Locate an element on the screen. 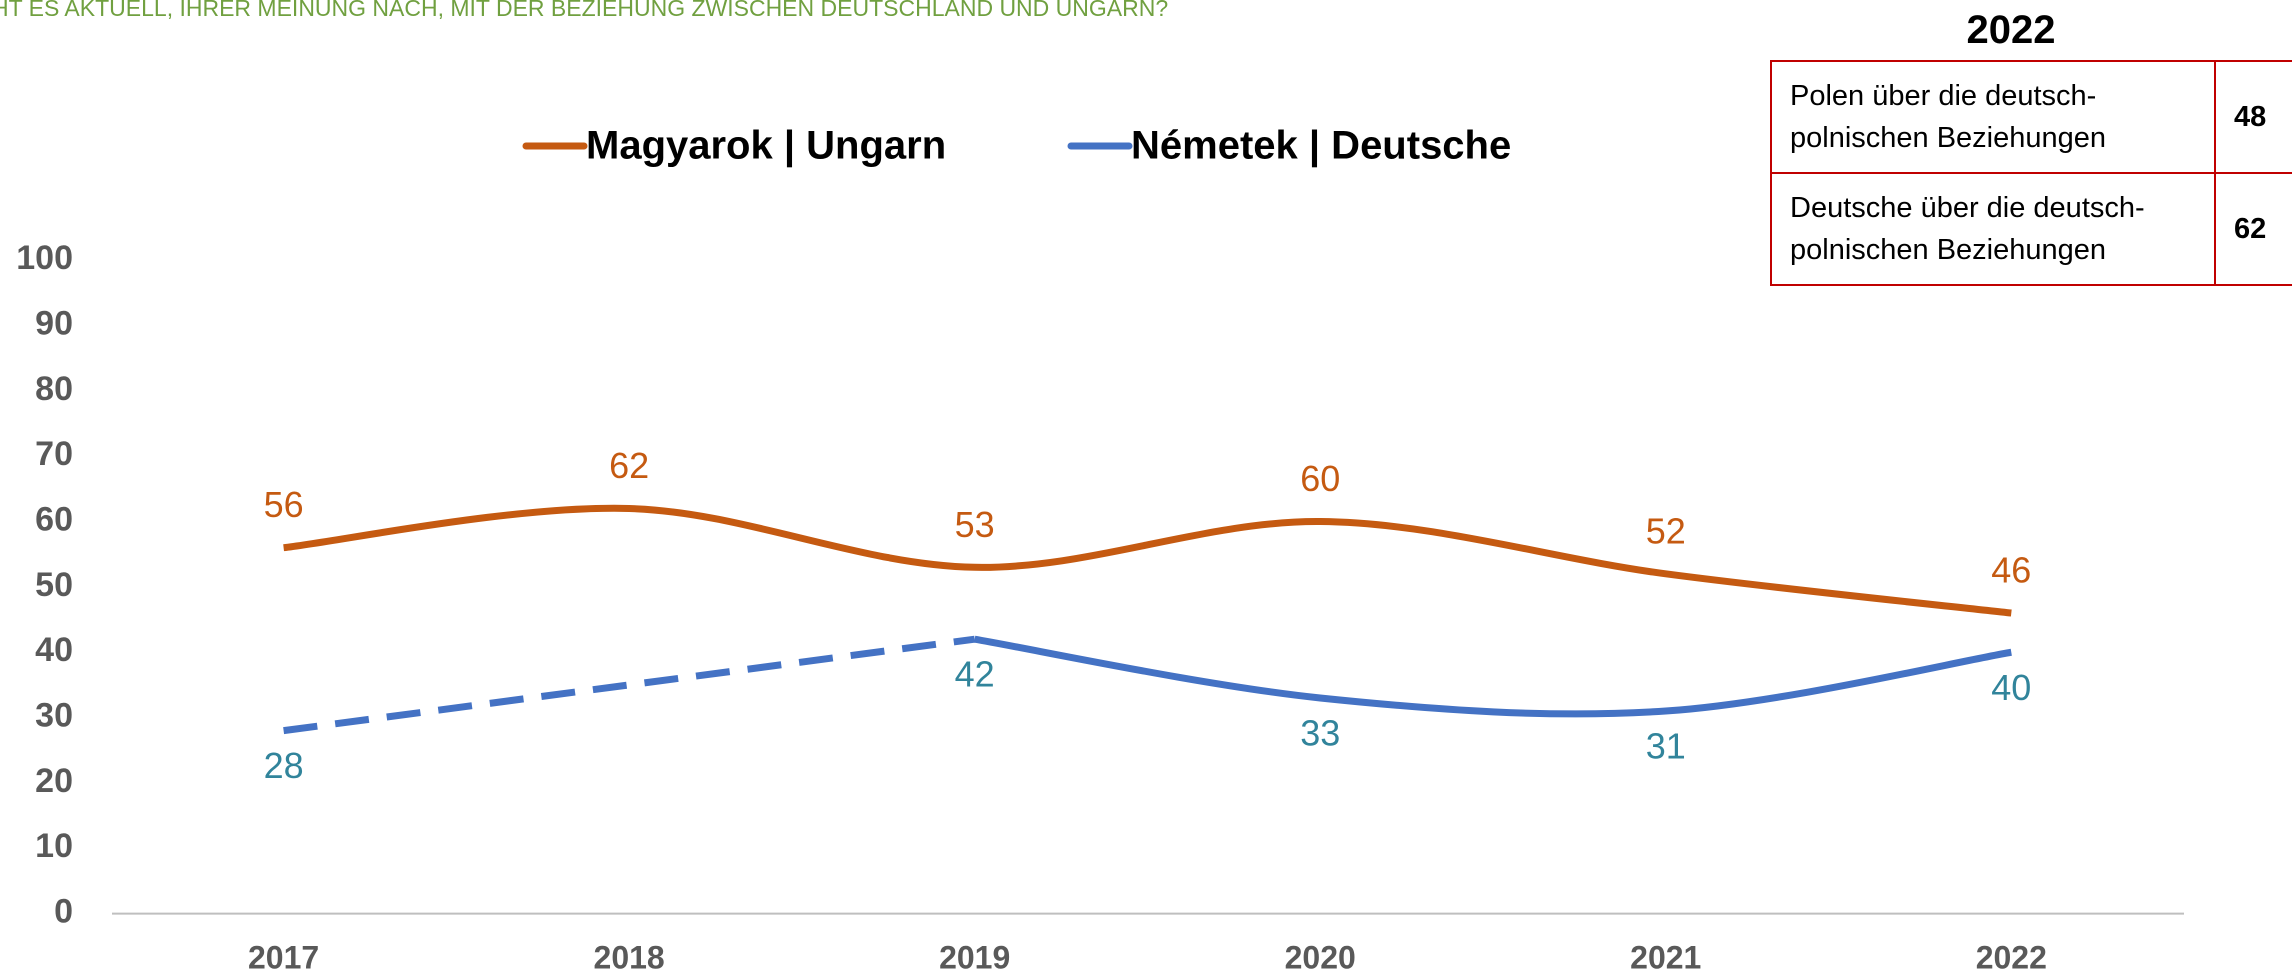 The height and width of the screenshot is (975, 2292). x-tick-label: 2019 is located at coordinates (974, 957).